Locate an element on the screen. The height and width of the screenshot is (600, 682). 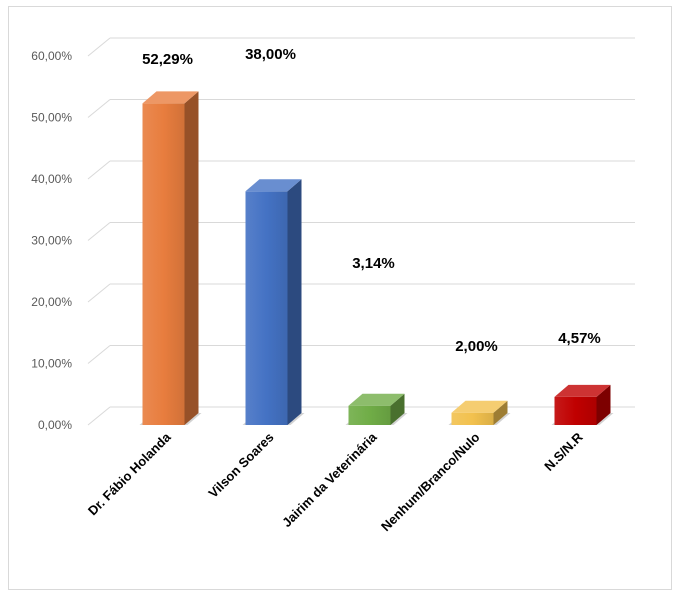
y-tick-label: 50,00% is located at coordinates (51, 118).